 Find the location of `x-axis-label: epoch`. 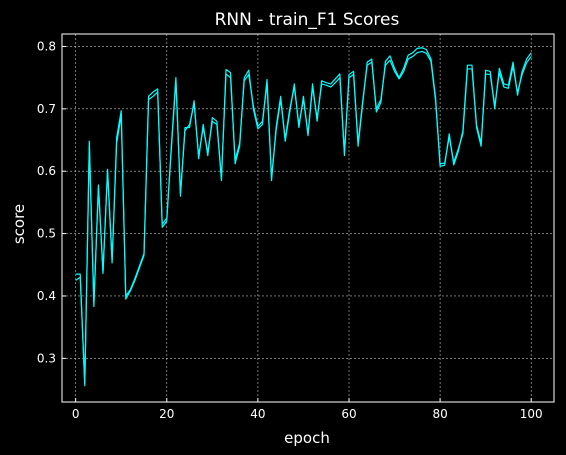

x-axis-label: epoch is located at coordinates (307, 438).